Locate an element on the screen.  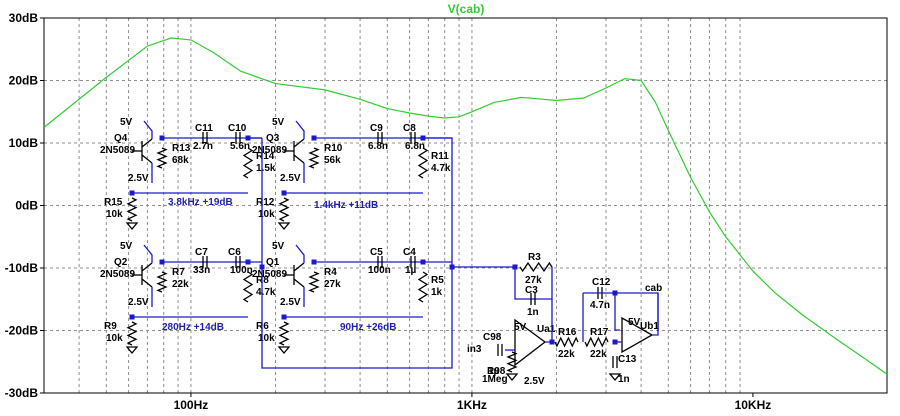
schematic-label: Ub1 is located at coordinates (649, 326).